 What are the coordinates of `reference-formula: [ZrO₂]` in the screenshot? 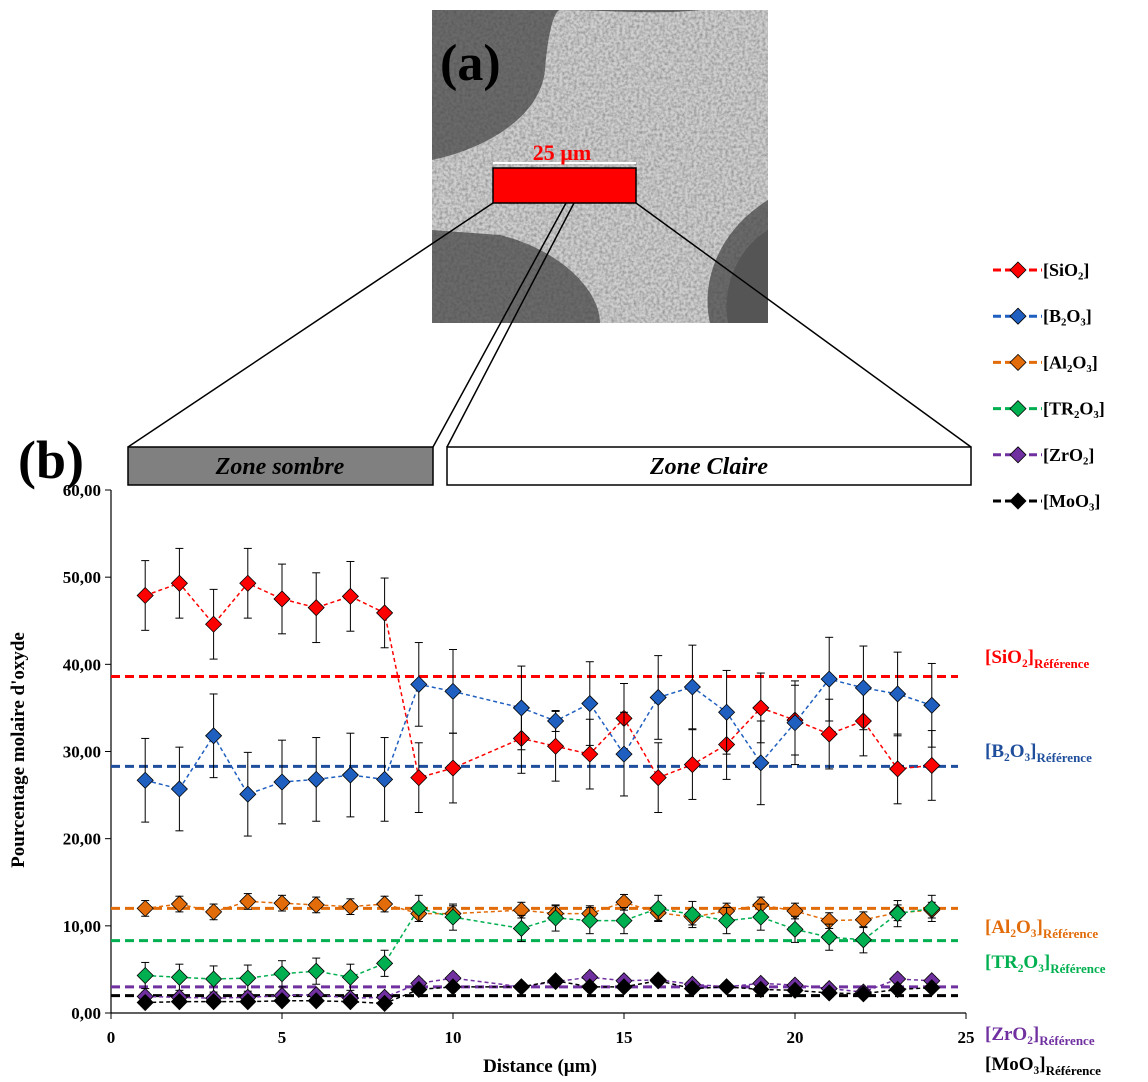 It's located at (1012, 1034).